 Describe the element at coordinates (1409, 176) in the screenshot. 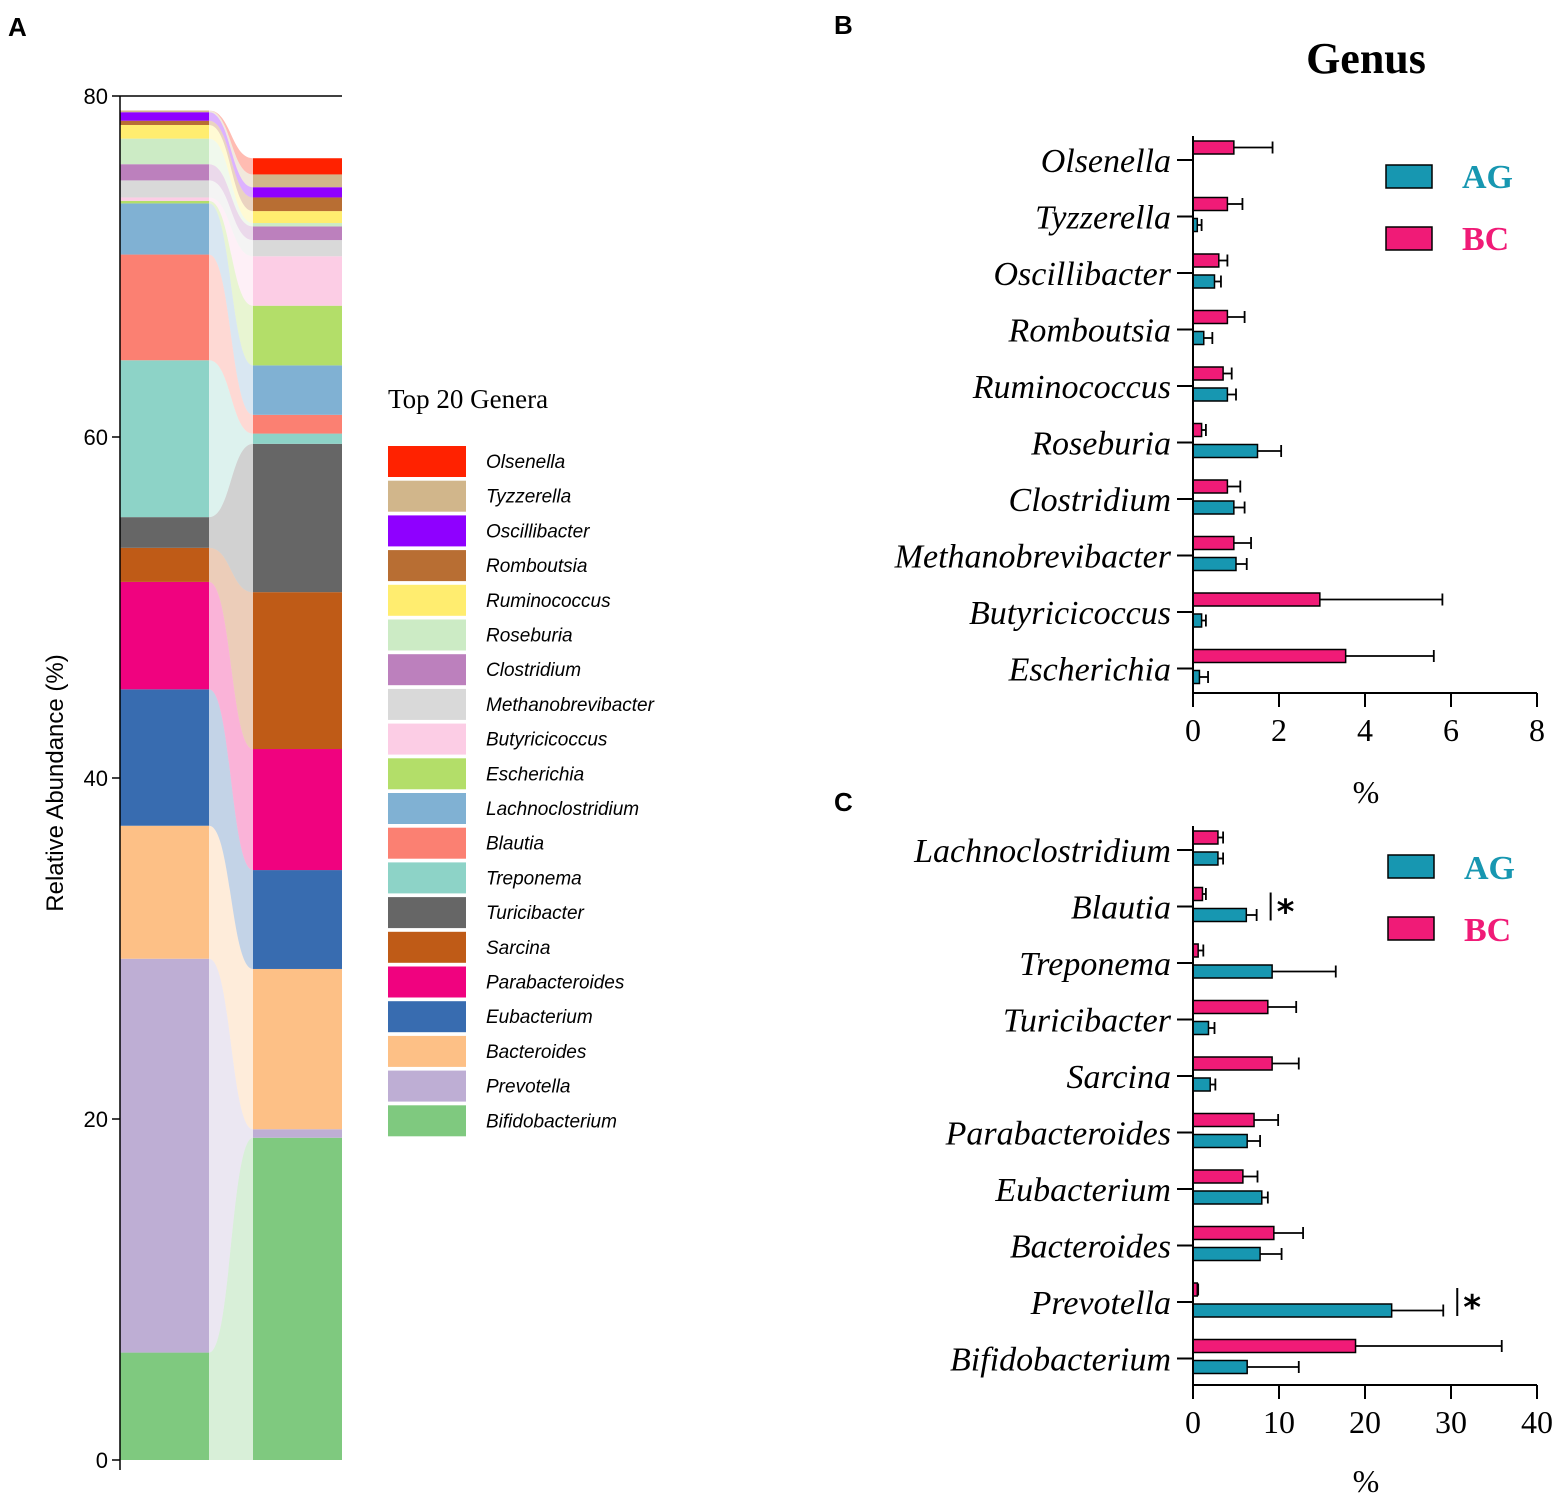

I see `panel-b-legend-swatch-ag` at that location.